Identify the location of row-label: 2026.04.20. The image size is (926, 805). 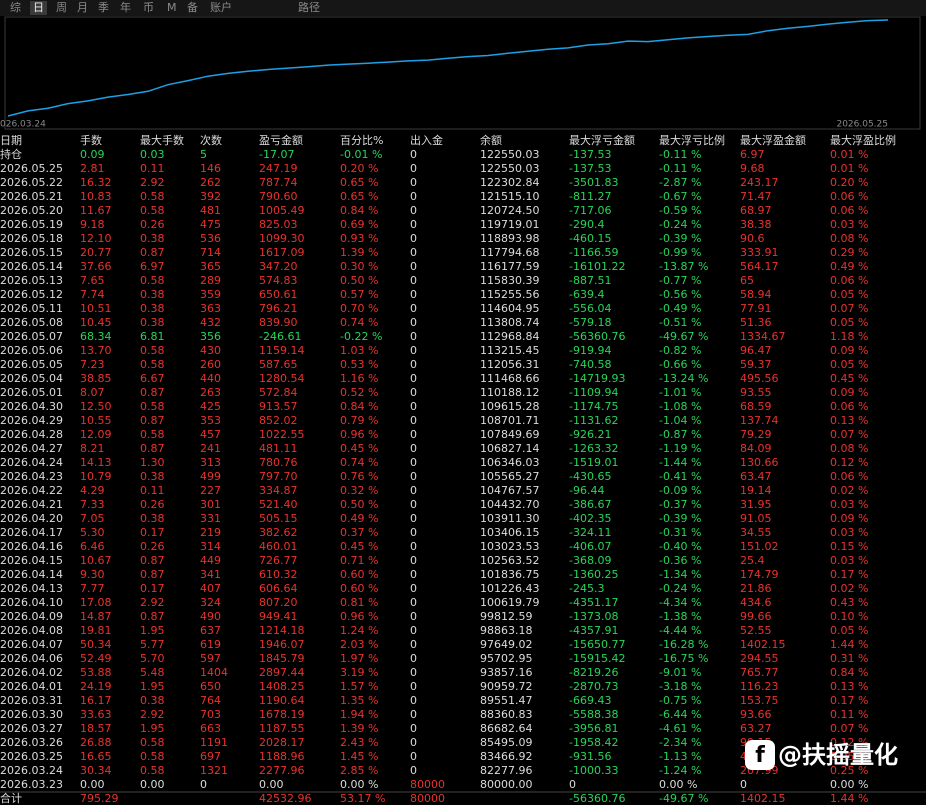
(31, 518).